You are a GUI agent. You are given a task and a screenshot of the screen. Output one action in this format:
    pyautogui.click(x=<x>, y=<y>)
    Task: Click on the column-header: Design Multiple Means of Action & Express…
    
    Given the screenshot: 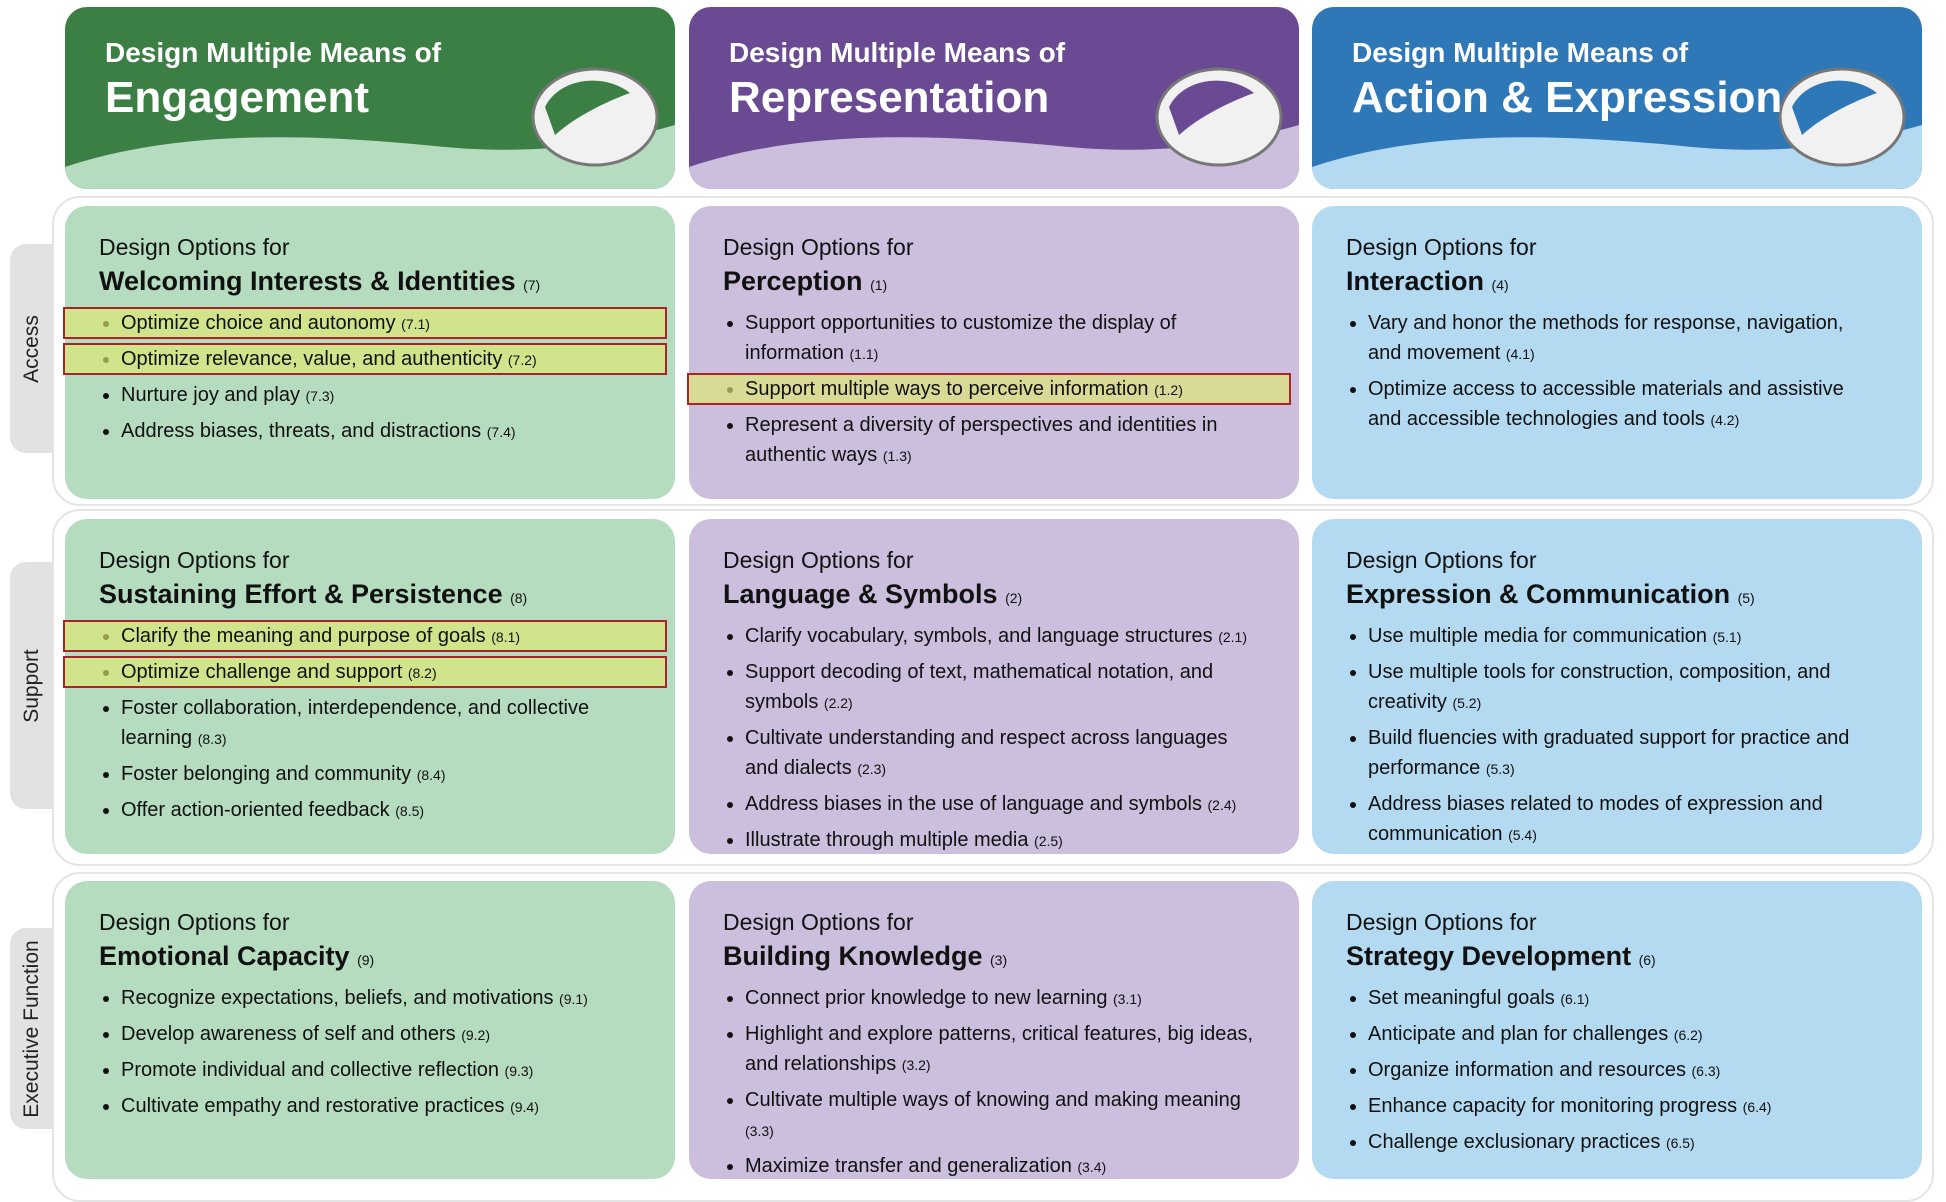 What is the action you would take?
    pyautogui.click(x=1617, y=98)
    